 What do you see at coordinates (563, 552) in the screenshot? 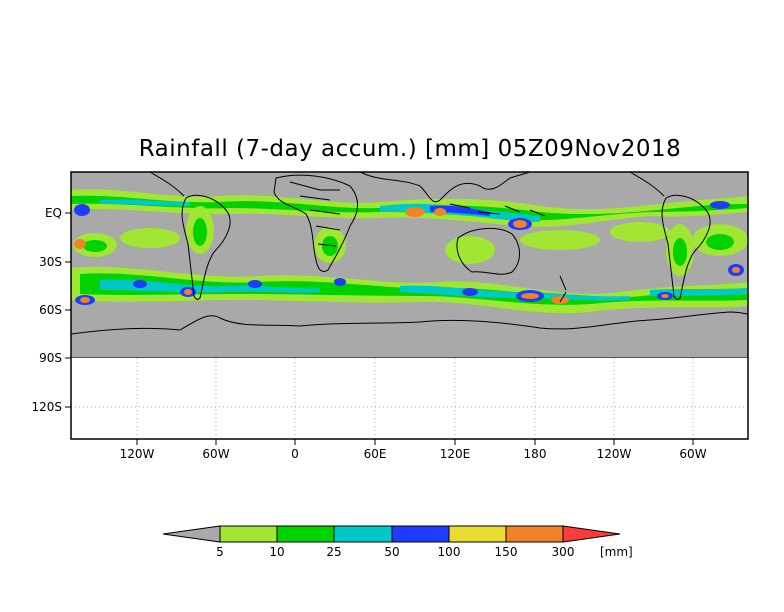
I see `colorbar-level-label: 300` at bounding box center [563, 552].